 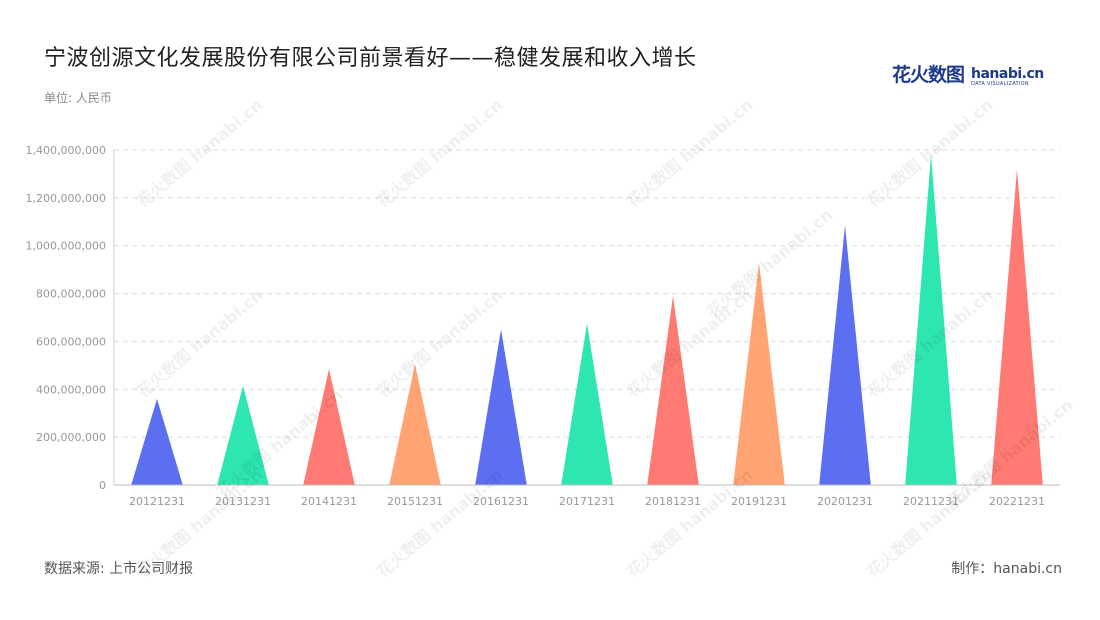 I want to click on y-tick-label: 0, so click(x=102, y=485).